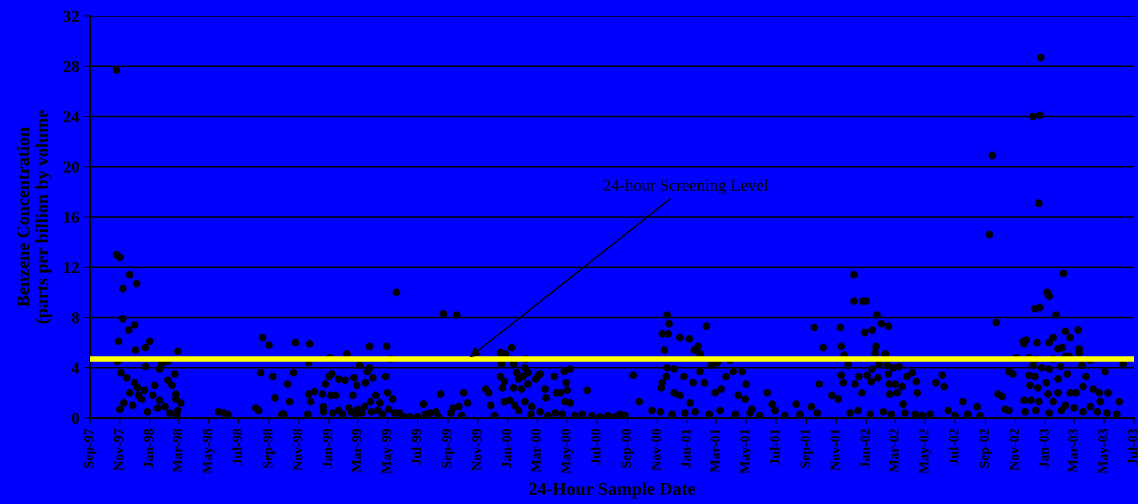  Describe the element at coordinates (1104, 451) in the screenshot. I see `x-tick-label: May-03` at that location.